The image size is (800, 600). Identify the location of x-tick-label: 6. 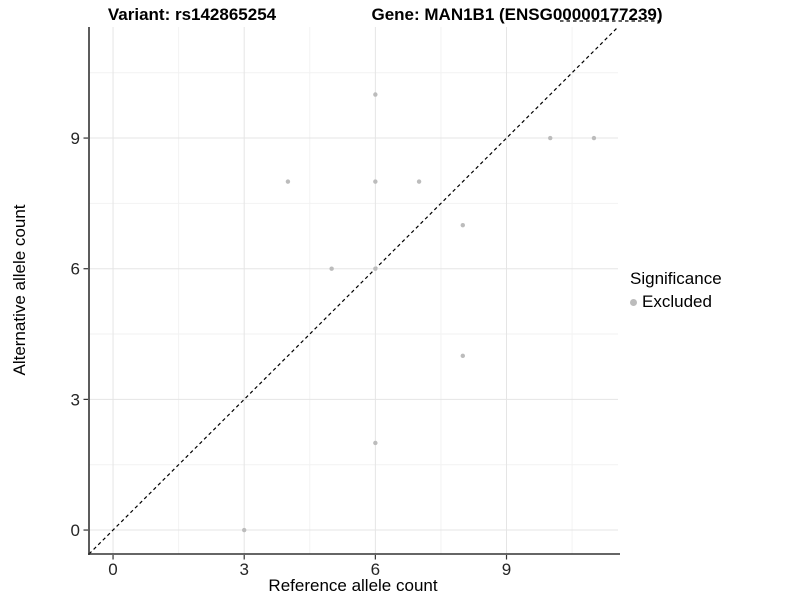
(375, 569).